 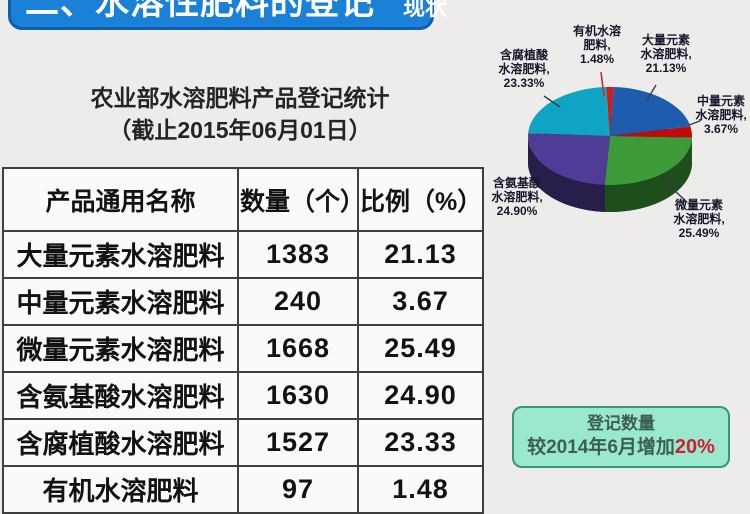 What do you see at coordinates (597, 45) in the screenshot?
I see `pie-label-organic: 有机水溶 肥料, 1.48%` at bounding box center [597, 45].